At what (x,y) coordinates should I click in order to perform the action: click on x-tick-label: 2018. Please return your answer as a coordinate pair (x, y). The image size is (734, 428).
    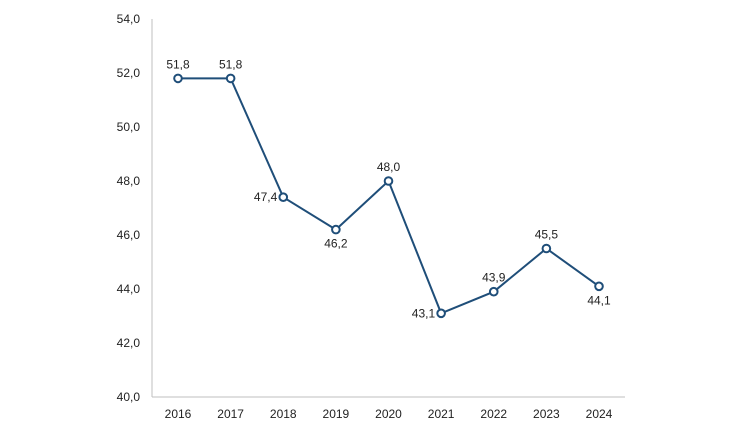
    Looking at the image, I should click on (283, 414).